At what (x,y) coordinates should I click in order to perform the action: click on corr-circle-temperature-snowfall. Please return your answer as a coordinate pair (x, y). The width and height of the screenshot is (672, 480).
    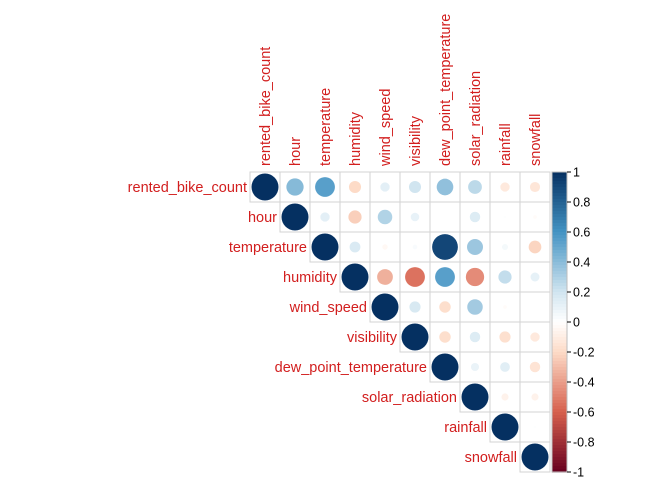
    Looking at the image, I should click on (535, 247).